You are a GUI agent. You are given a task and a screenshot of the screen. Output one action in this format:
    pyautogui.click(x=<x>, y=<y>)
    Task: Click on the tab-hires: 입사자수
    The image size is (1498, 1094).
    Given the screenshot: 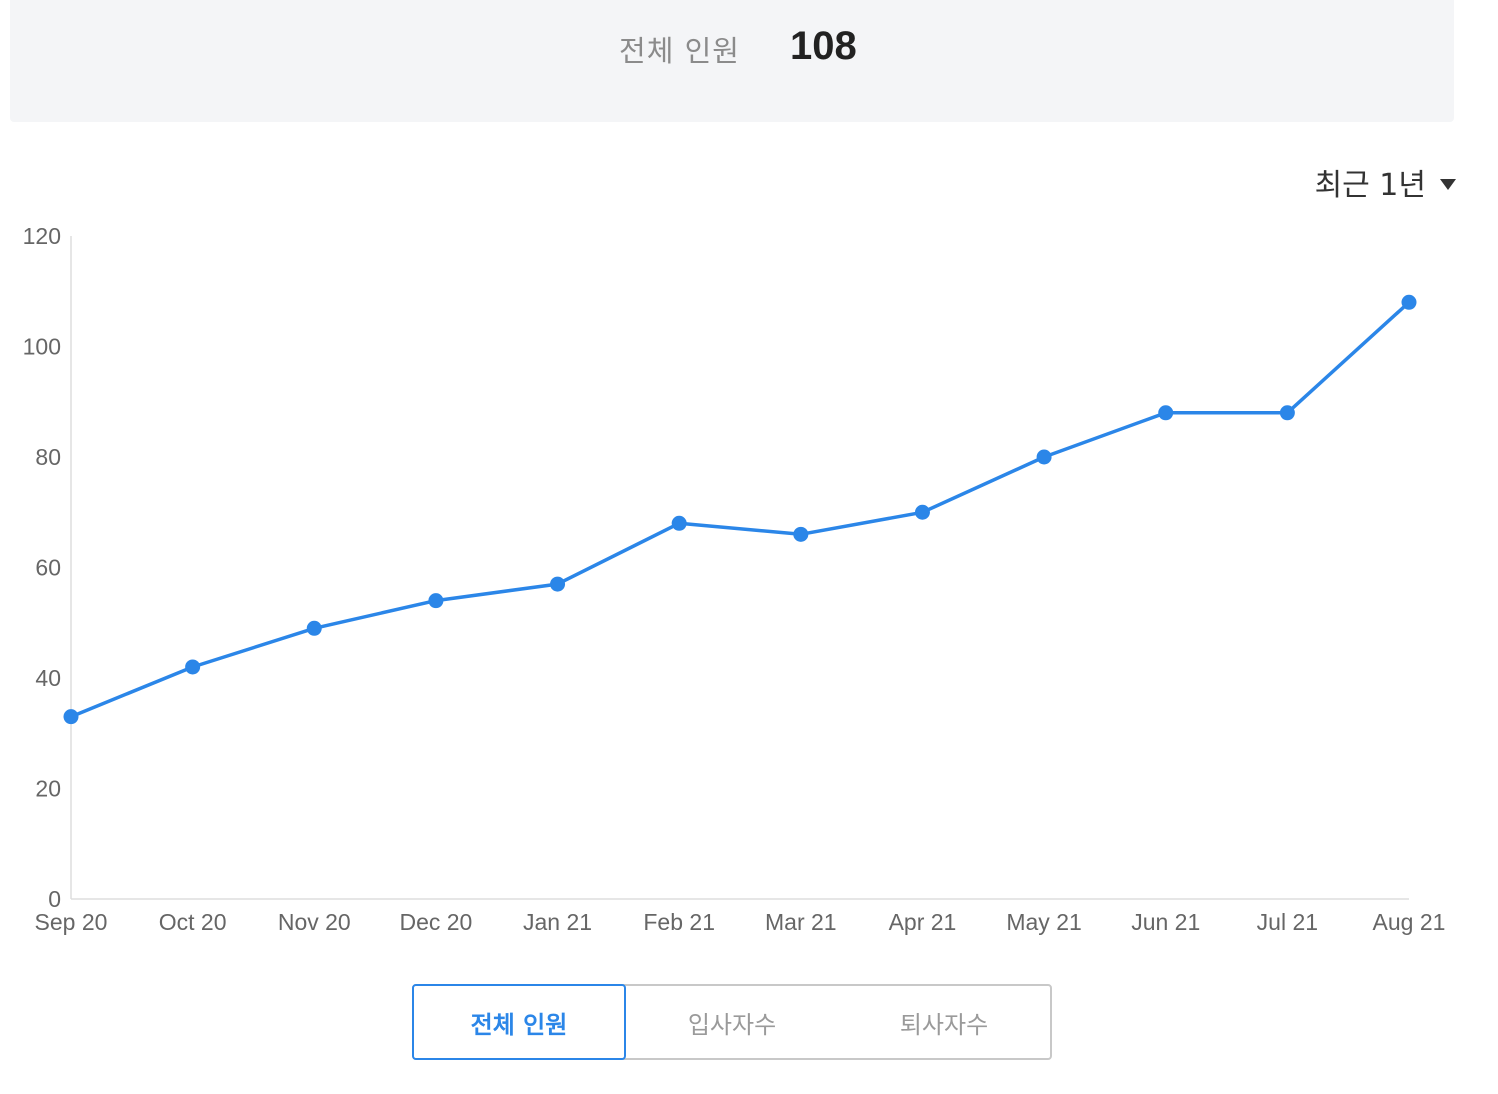 What is the action you would take?
    pyautogui.click(x=732, y=1024)
    